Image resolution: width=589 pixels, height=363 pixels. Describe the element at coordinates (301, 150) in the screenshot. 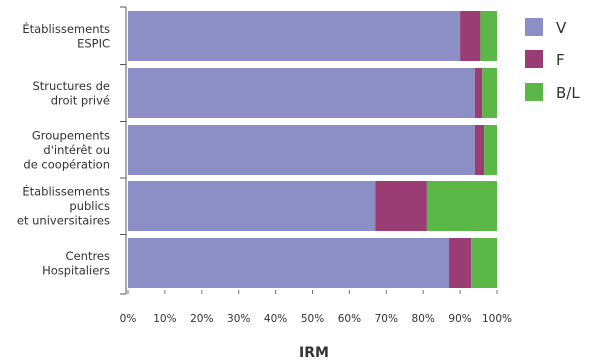

I see `bar-3-v` at that location.